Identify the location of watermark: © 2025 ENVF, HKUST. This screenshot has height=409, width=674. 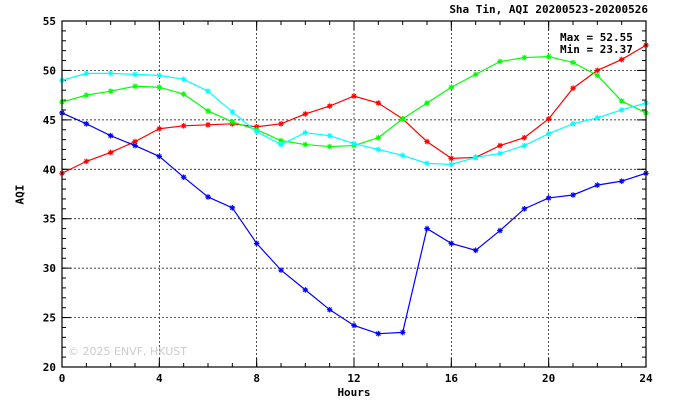
(127, 351).